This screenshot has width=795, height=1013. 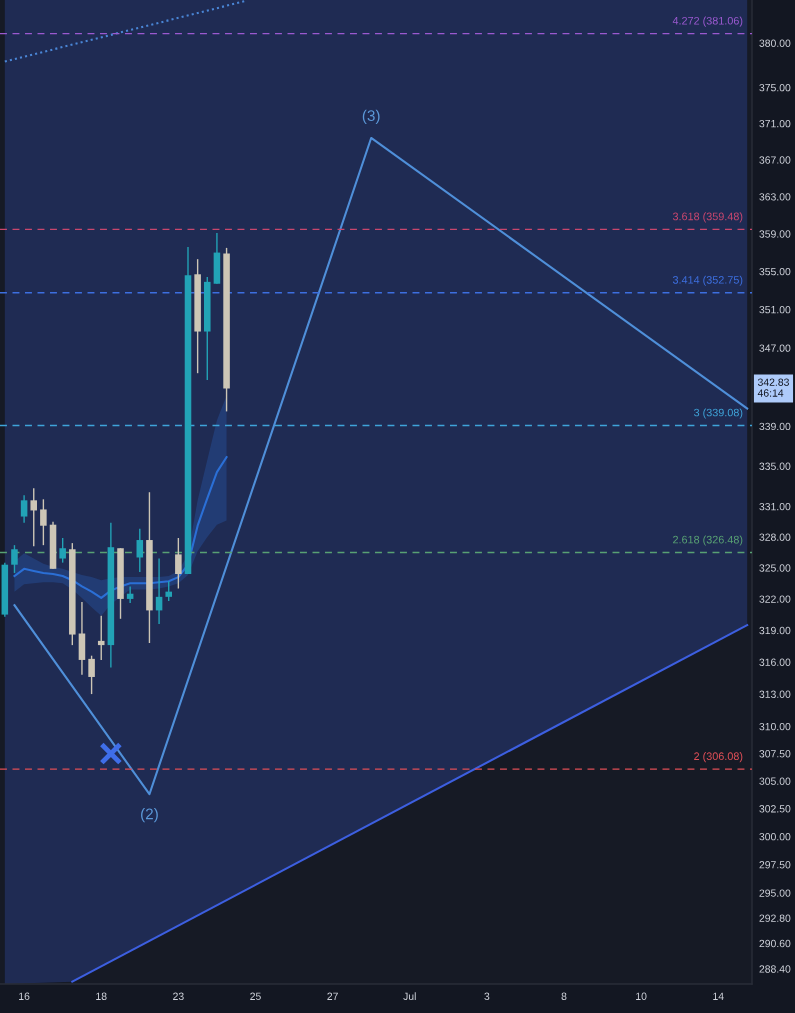 I want to click on annotation: (3), so click(x=371, y=117).